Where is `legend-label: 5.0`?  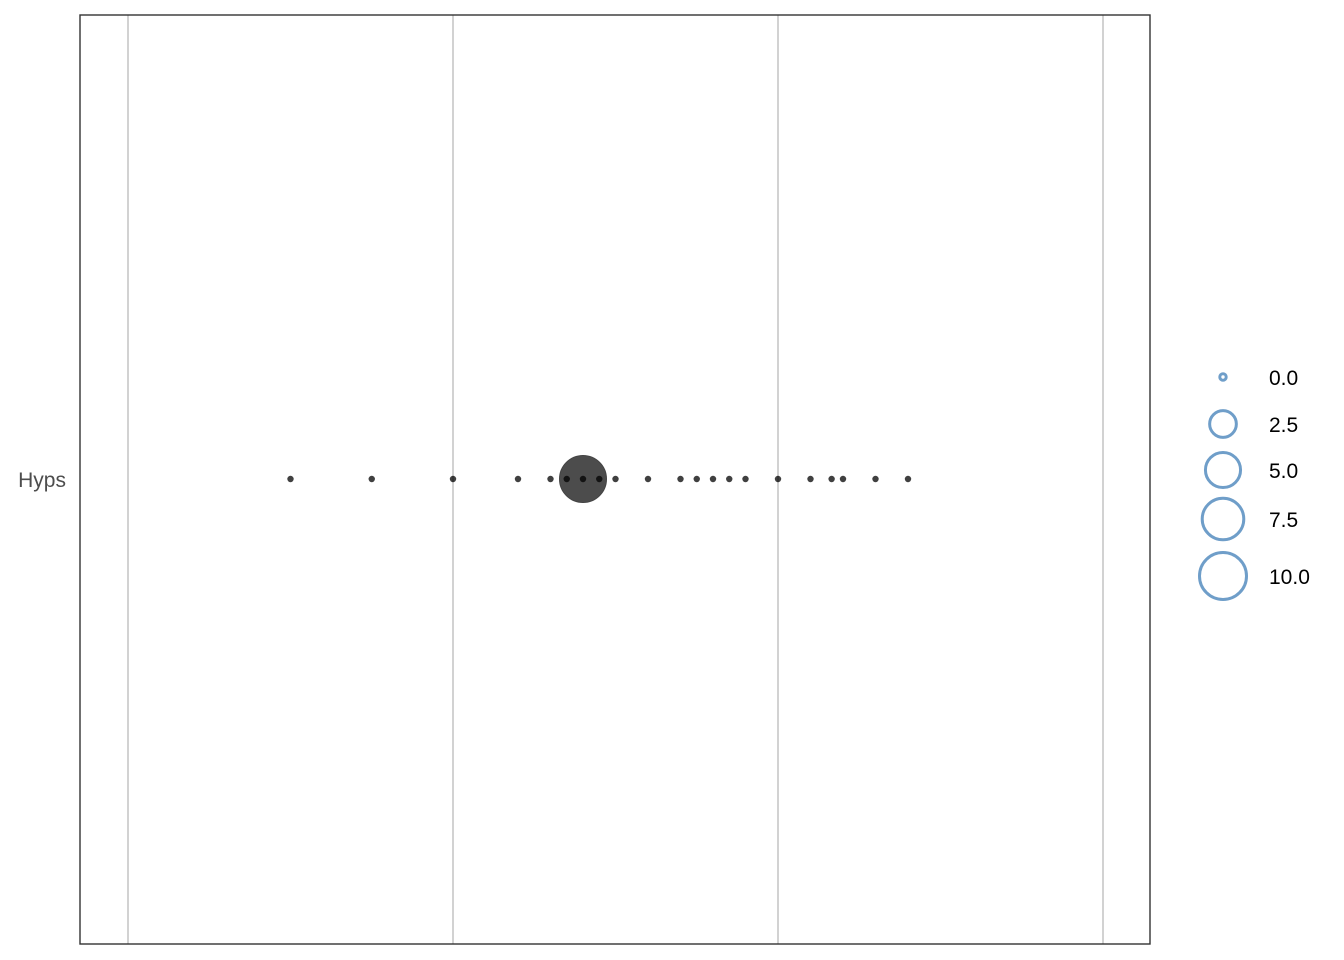
legend-label: 5.0 is located at coordinates (1283, 471).